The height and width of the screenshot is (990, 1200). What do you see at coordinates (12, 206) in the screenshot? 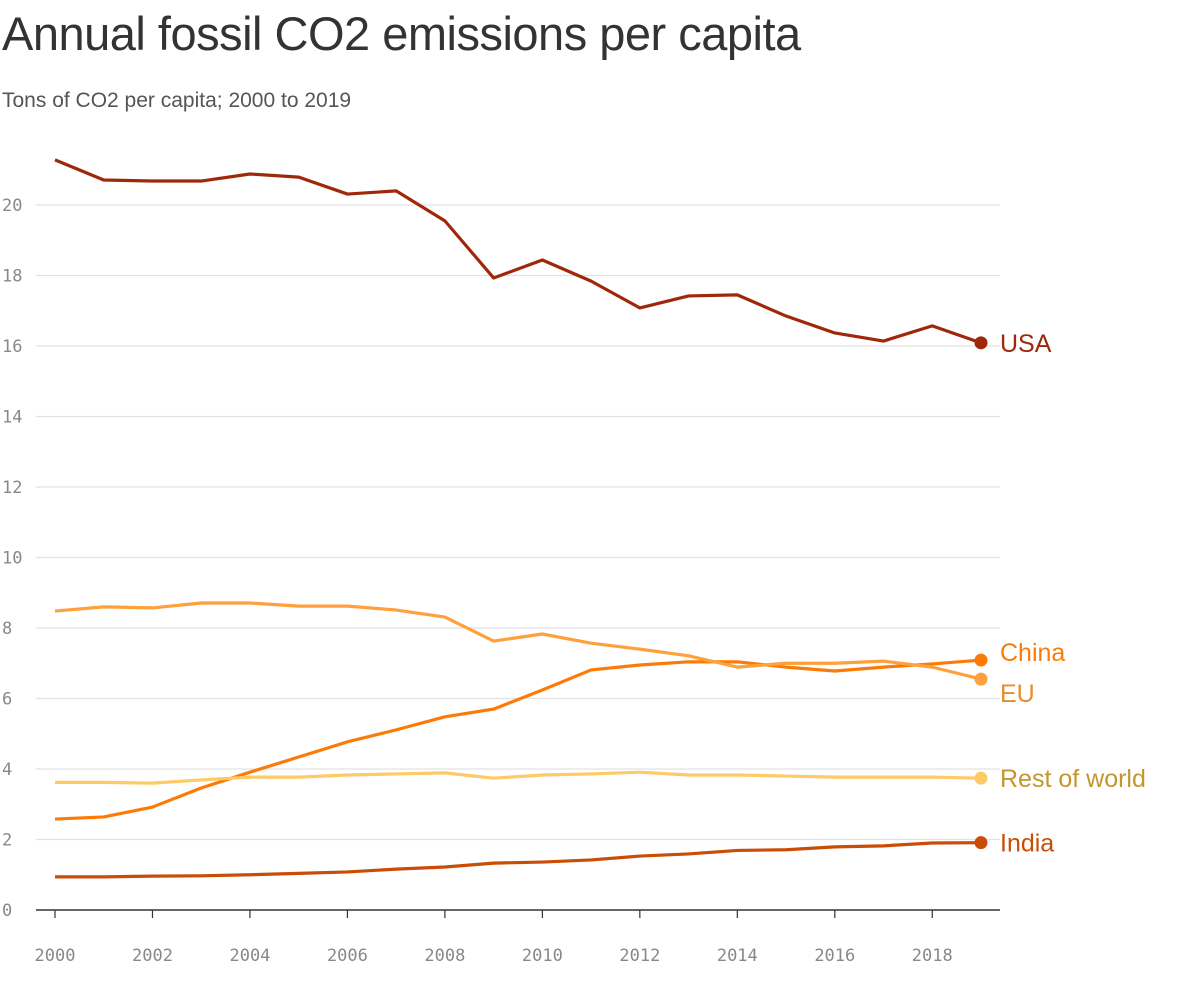
I see `y-tick-label: 20` at bounding box center [12, 206].